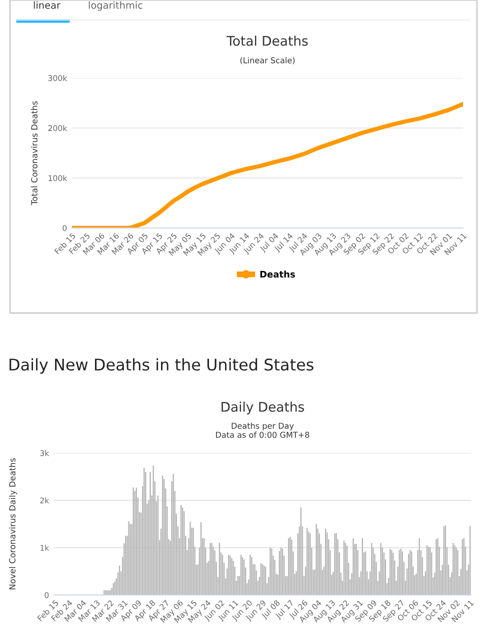 Image resolution: width=491 pixels, height=626 pixels. What do you see at coordinates (34, 153) in the screenshot?
I see `y-axis-title: Total Coronavirus Deaths` at bounding box center [34, 153].